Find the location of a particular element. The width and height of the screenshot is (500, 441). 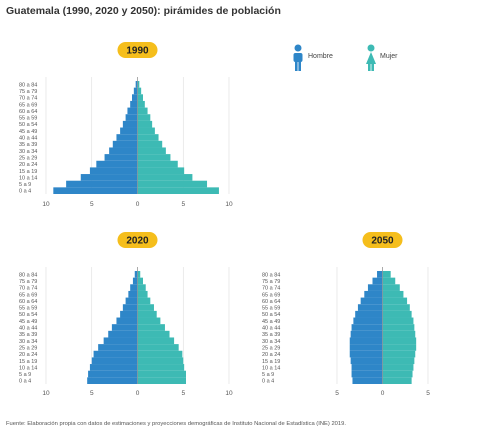

age-group-label: 65 a 69 is located at coordinates (28, 295).